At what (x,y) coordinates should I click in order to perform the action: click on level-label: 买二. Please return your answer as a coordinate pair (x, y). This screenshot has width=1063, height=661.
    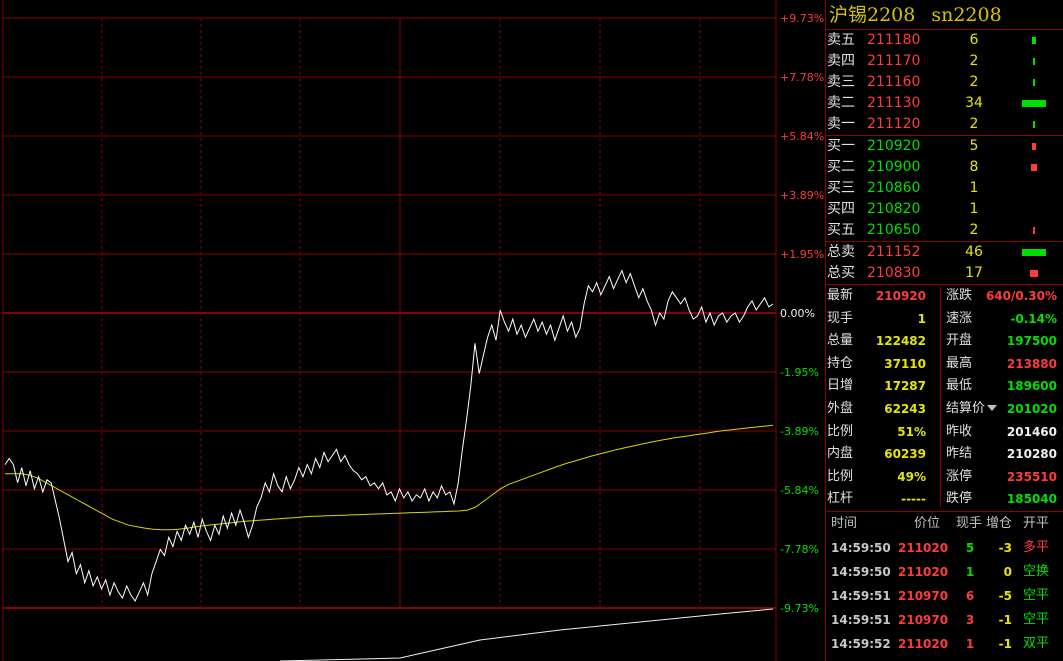
    Looking at the image, I should click on (841, 167).